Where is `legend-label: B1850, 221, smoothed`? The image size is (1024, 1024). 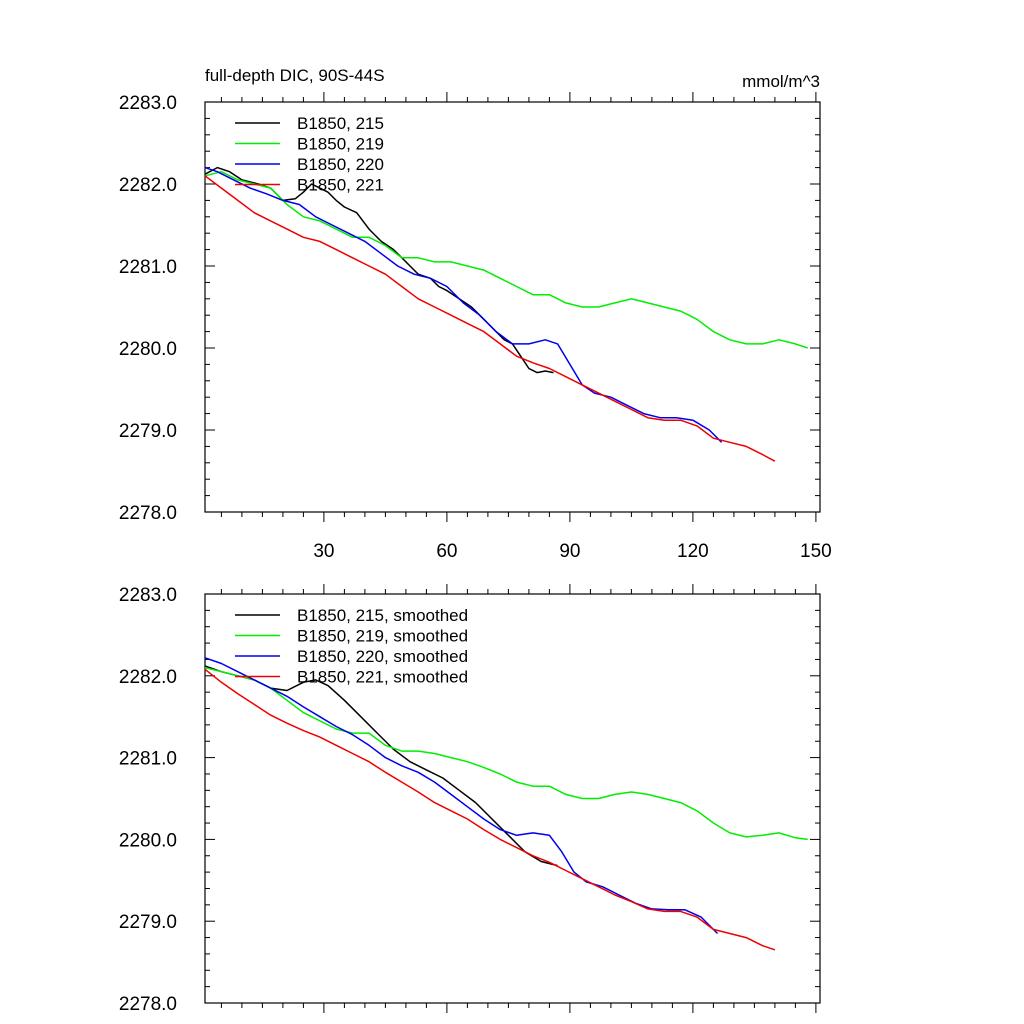
legend-label: B1850, 221, smoothed is located at coordinates (382, 677).